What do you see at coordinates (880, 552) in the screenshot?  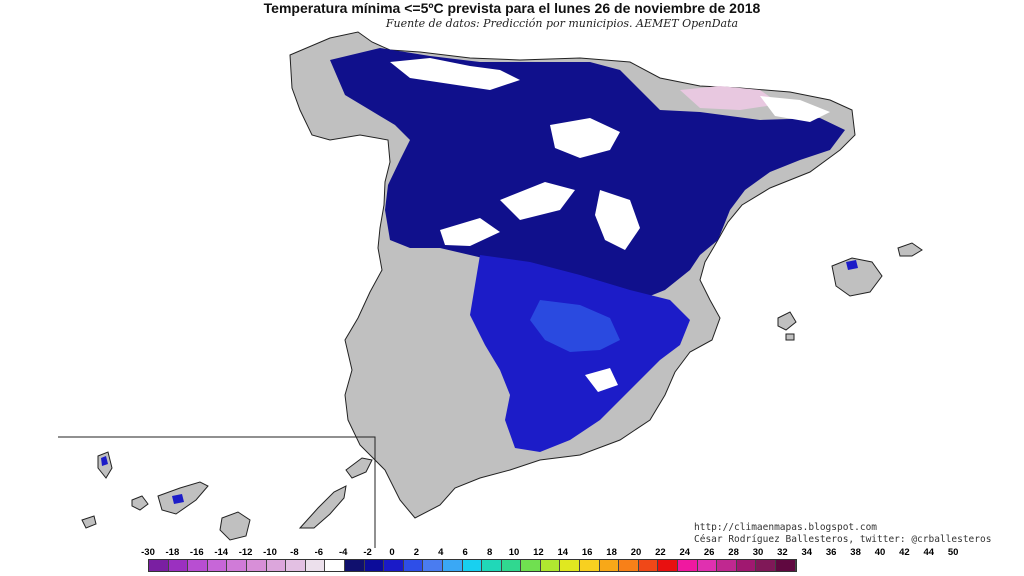 I see `legend-tick-label: 40` at bounding box center [880, 552].